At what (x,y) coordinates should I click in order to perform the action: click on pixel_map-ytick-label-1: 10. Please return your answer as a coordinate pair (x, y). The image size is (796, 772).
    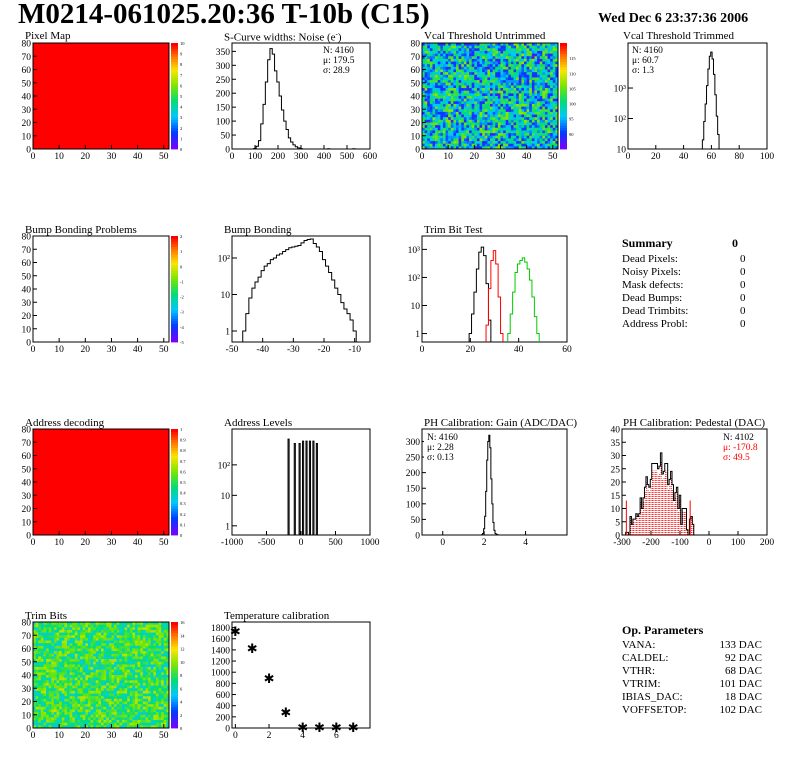
    Looking at the image, I should click on (27, 137).